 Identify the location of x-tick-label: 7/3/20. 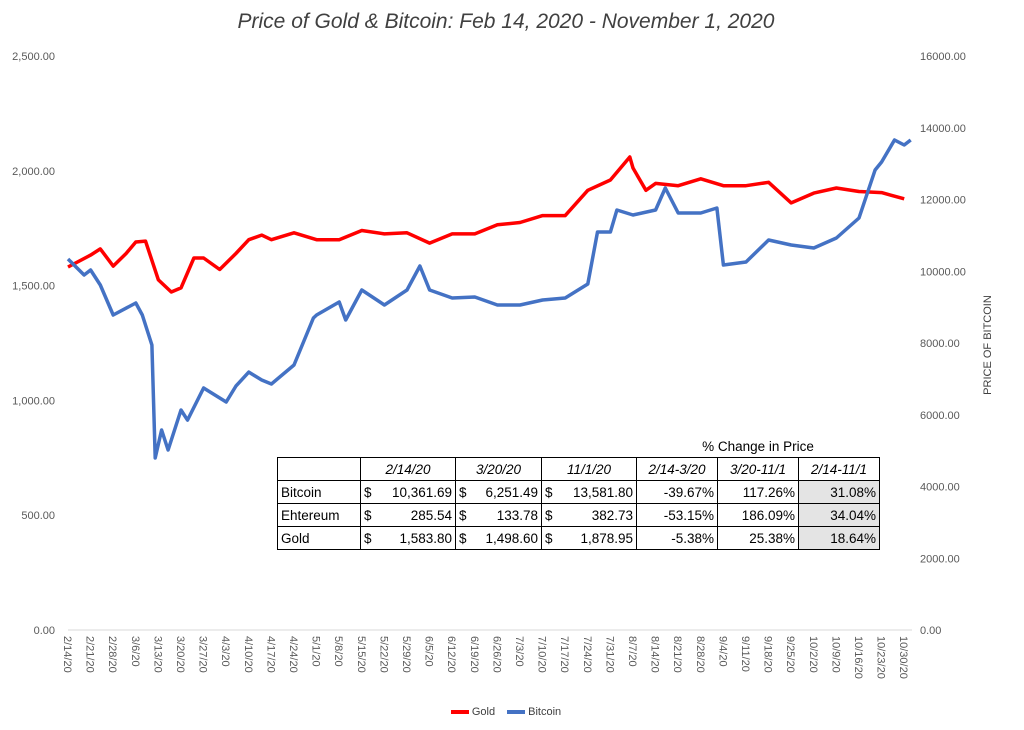
(519, 651).